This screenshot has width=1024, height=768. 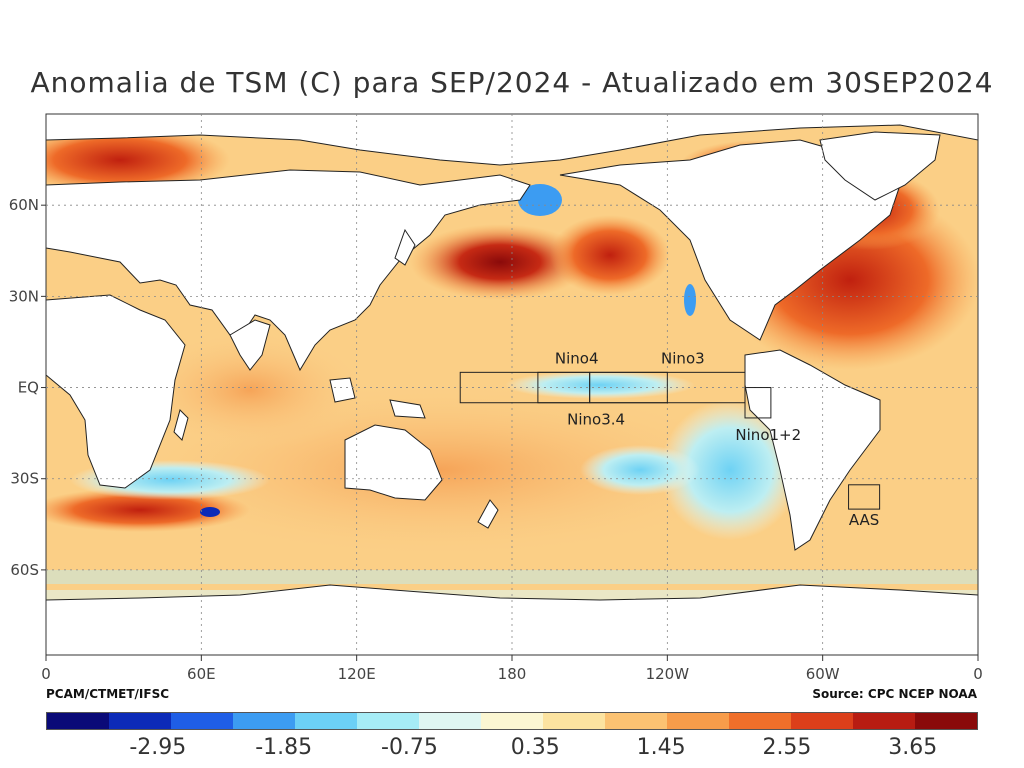 What do you see at coordinates (116, 391) in the screenshot?
I see `land-africa` at bounding box center [116, 391].